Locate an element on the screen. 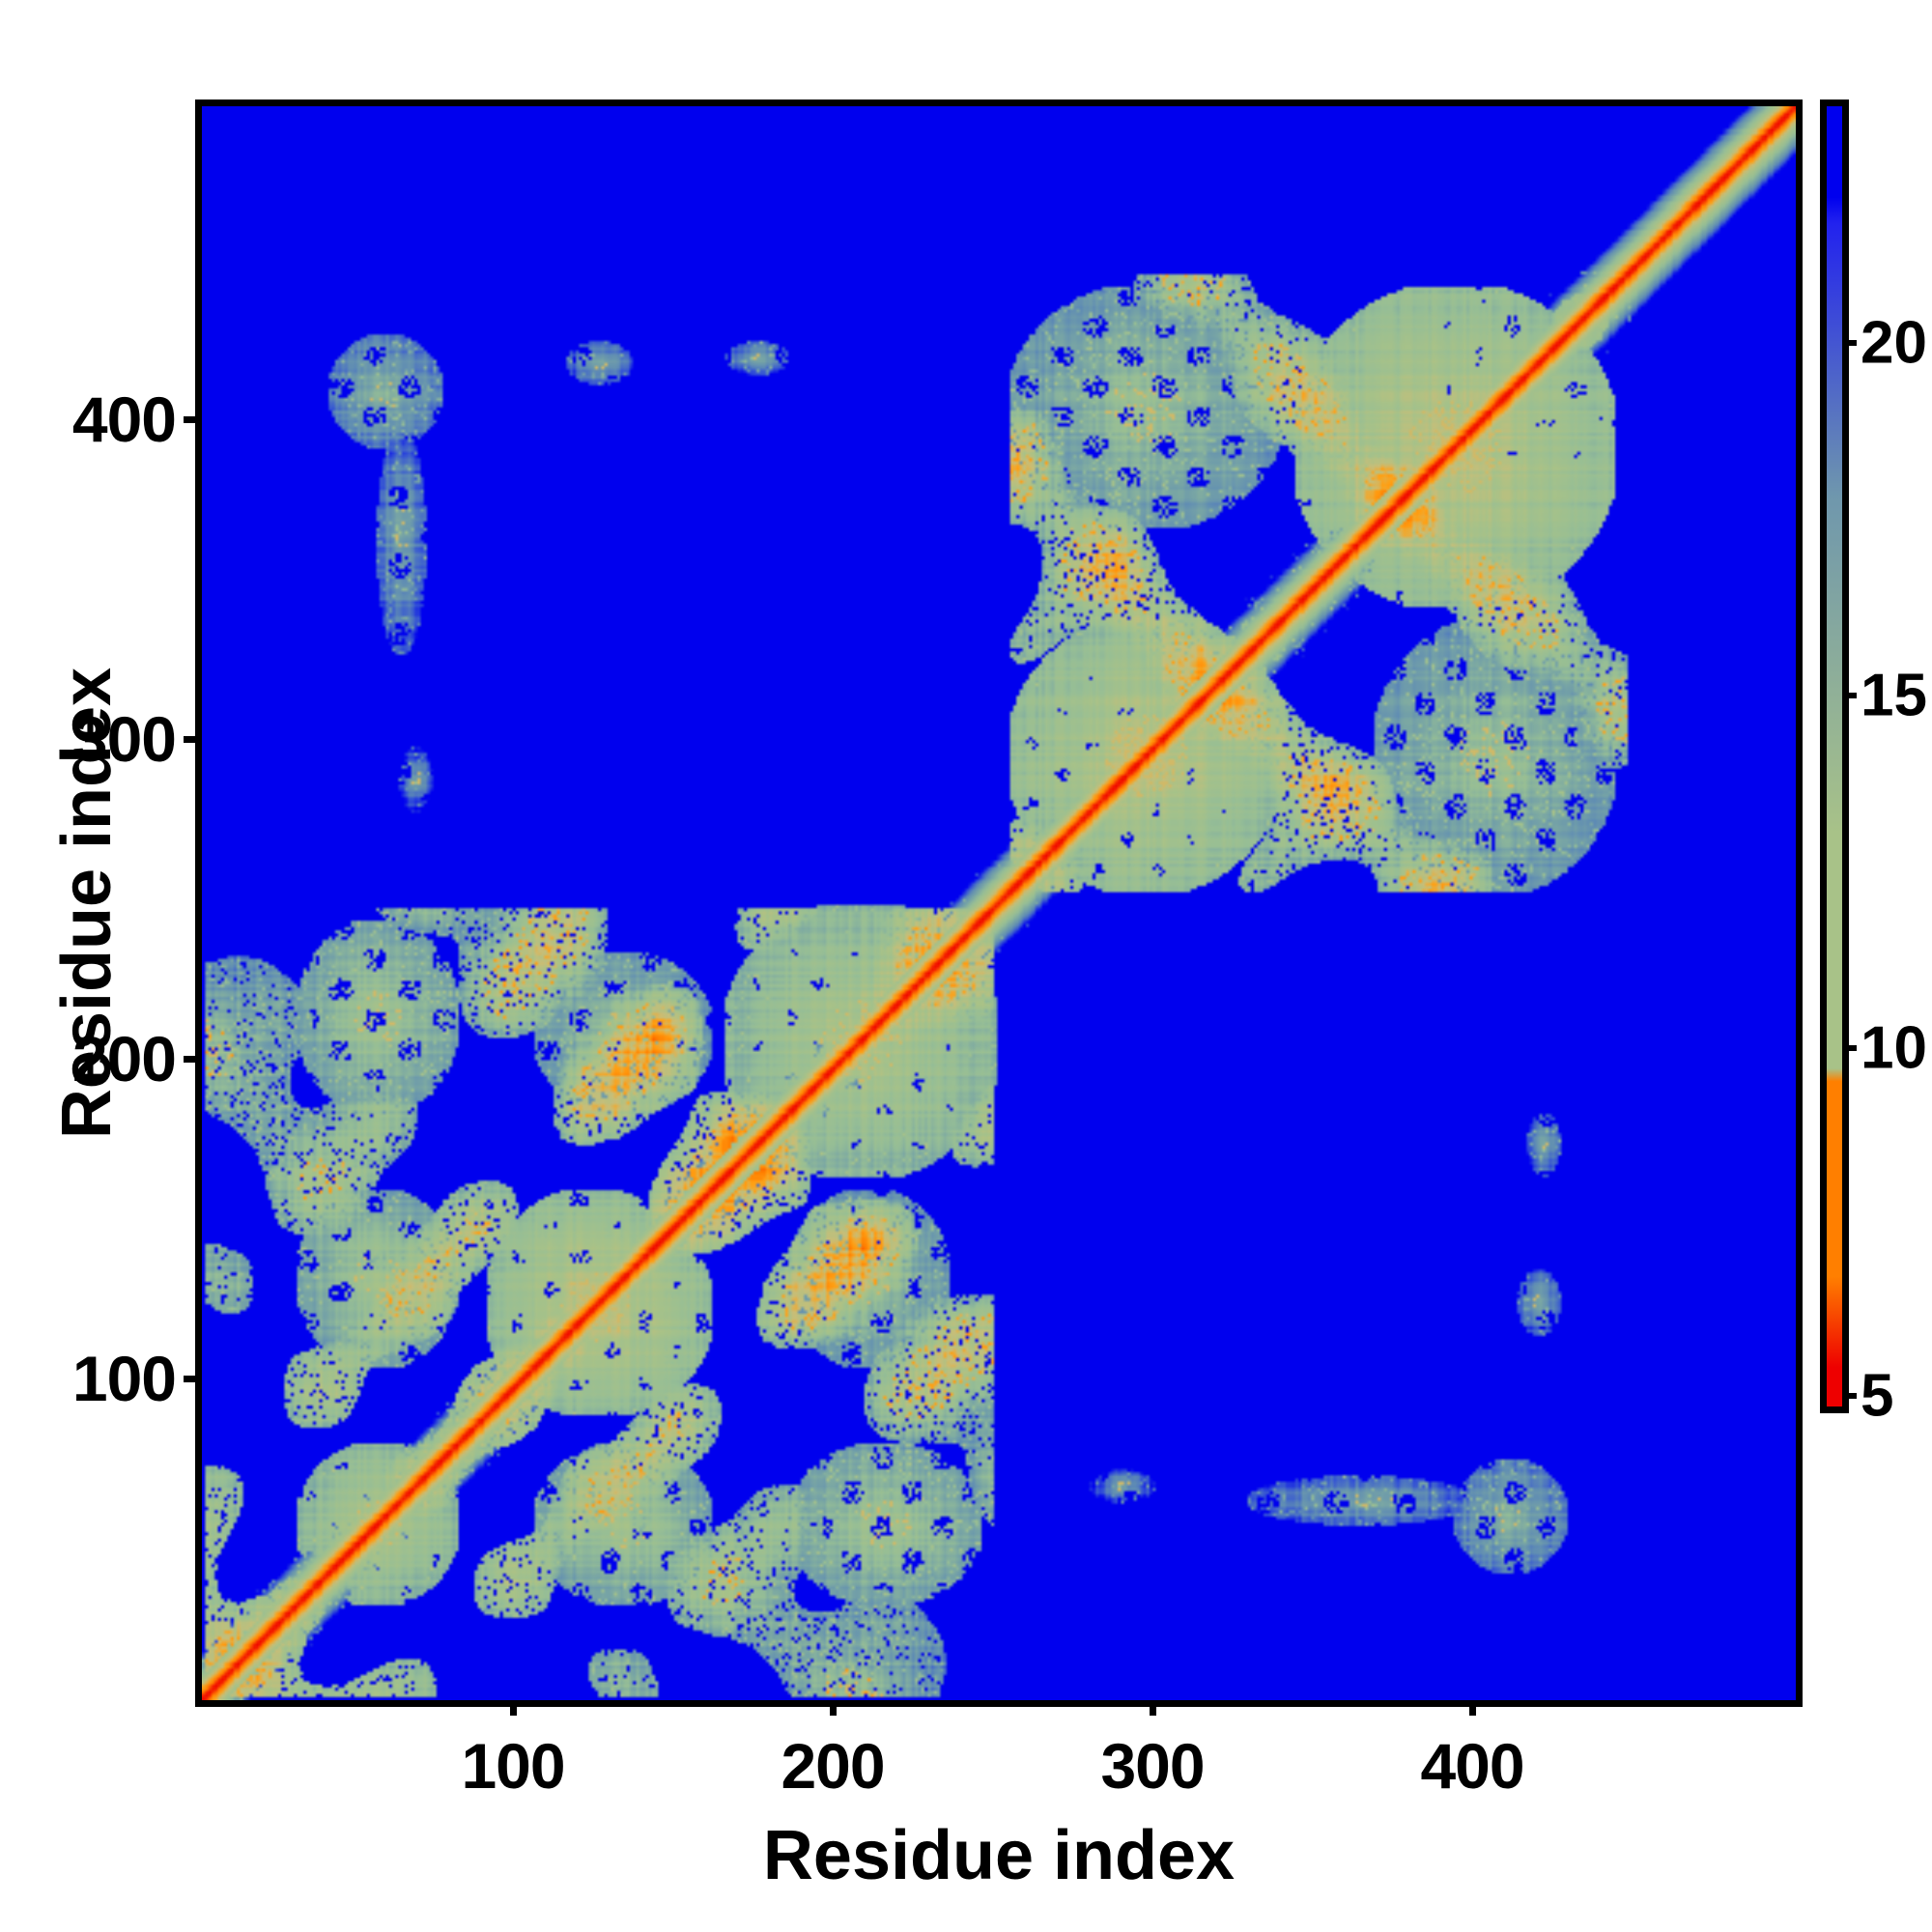  colorbar-gradient is located at coordinates (1834, 756).